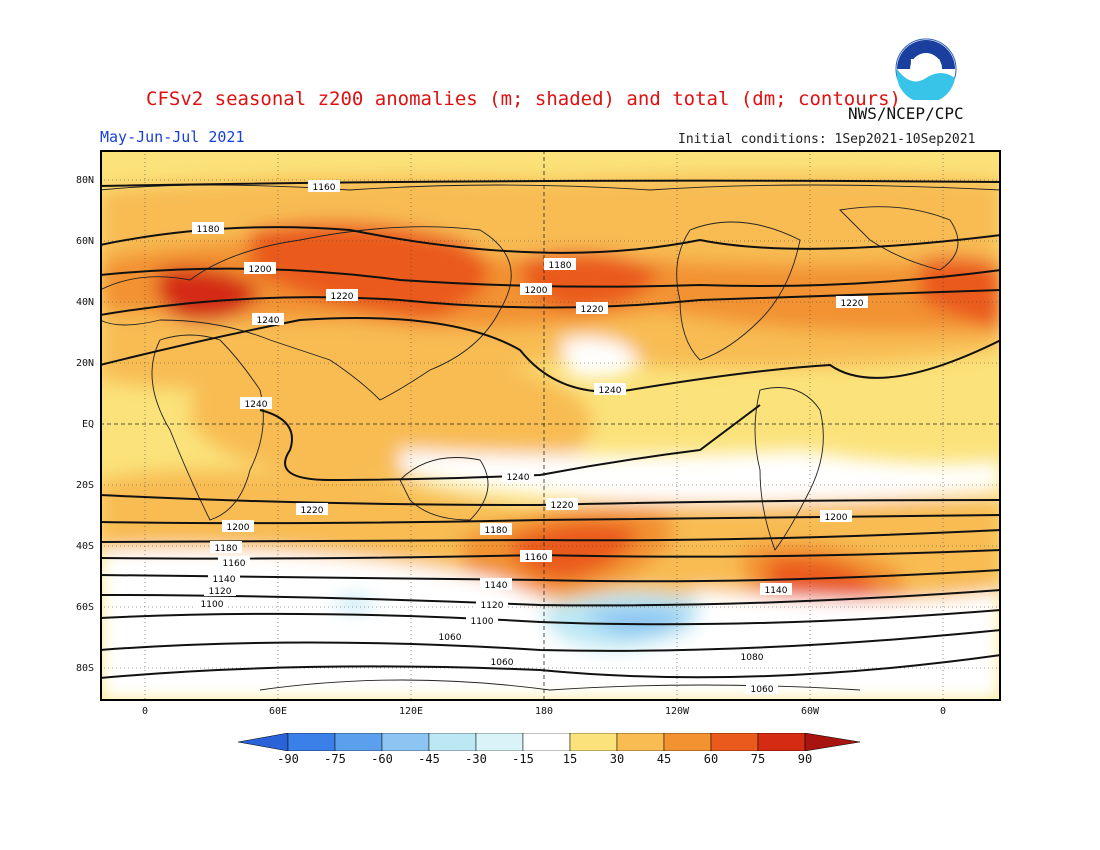 This screenshot has height=850, width=1100. What do you see at coordinates (544, 711) in the screenshot?
I see `lon-label-180: 180` at bounding box center [544, 711].